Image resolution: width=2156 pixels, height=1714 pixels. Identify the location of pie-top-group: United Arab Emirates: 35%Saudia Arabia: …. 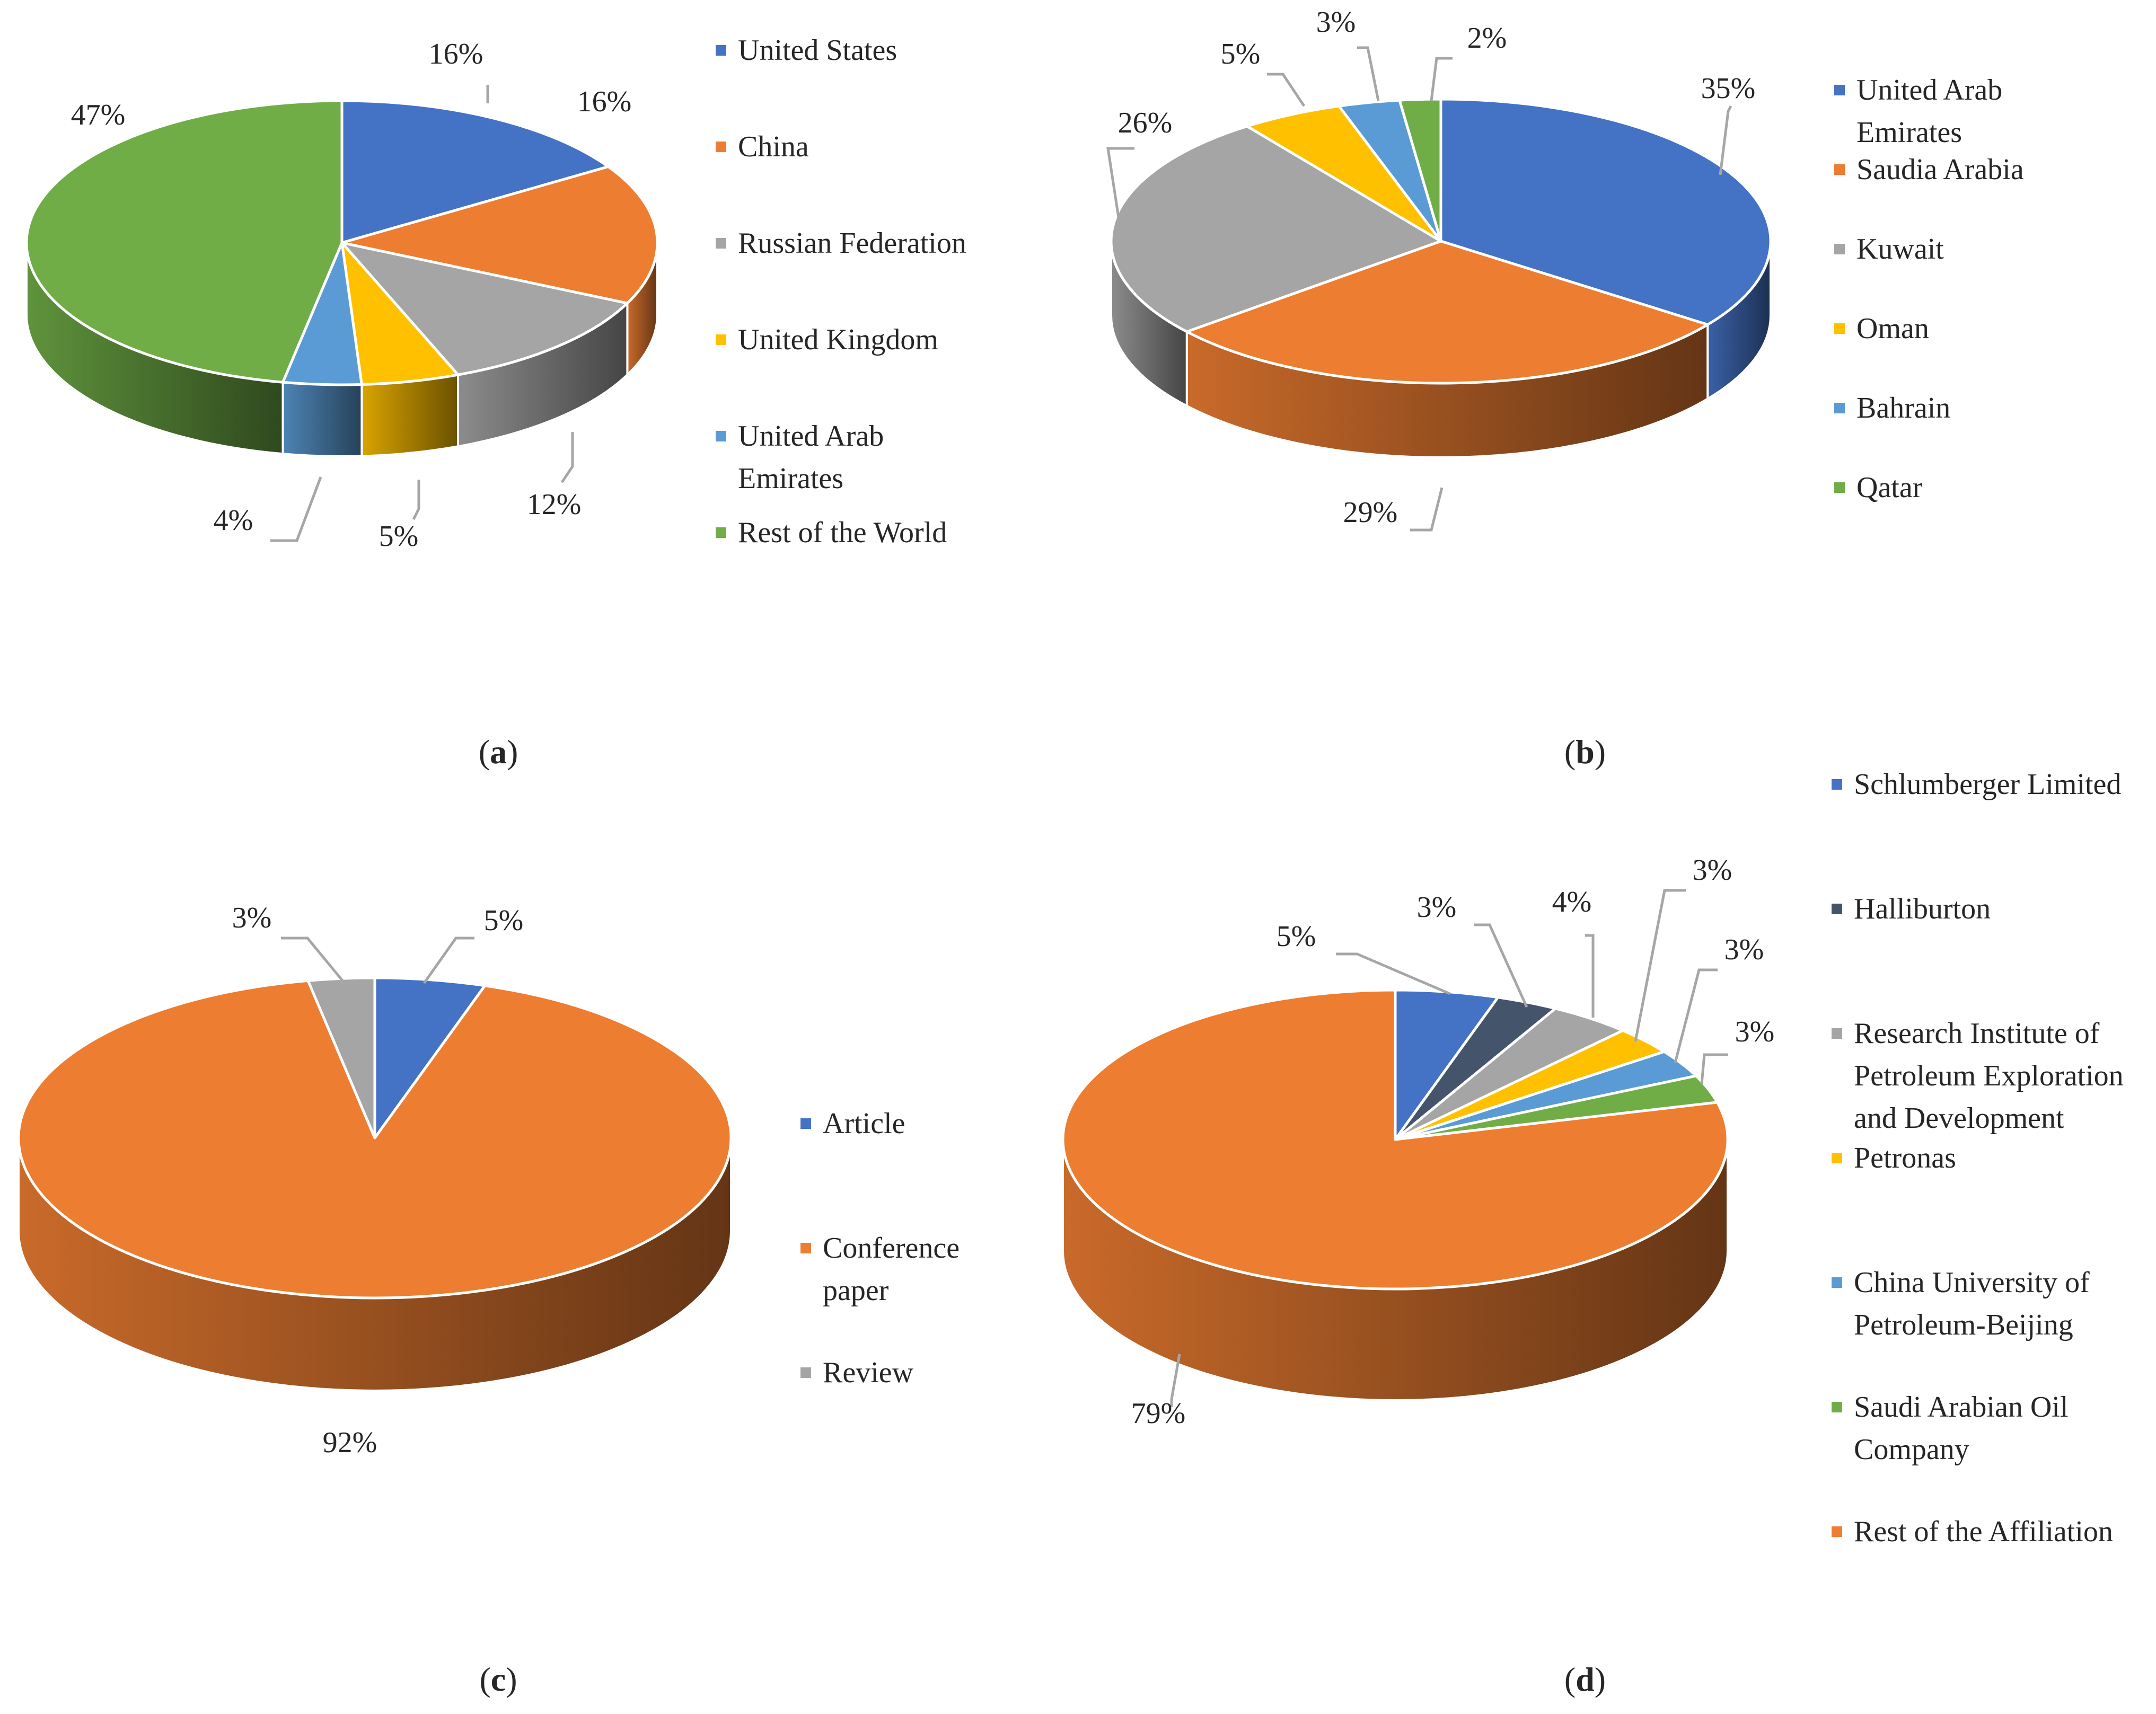
(1441, 241).